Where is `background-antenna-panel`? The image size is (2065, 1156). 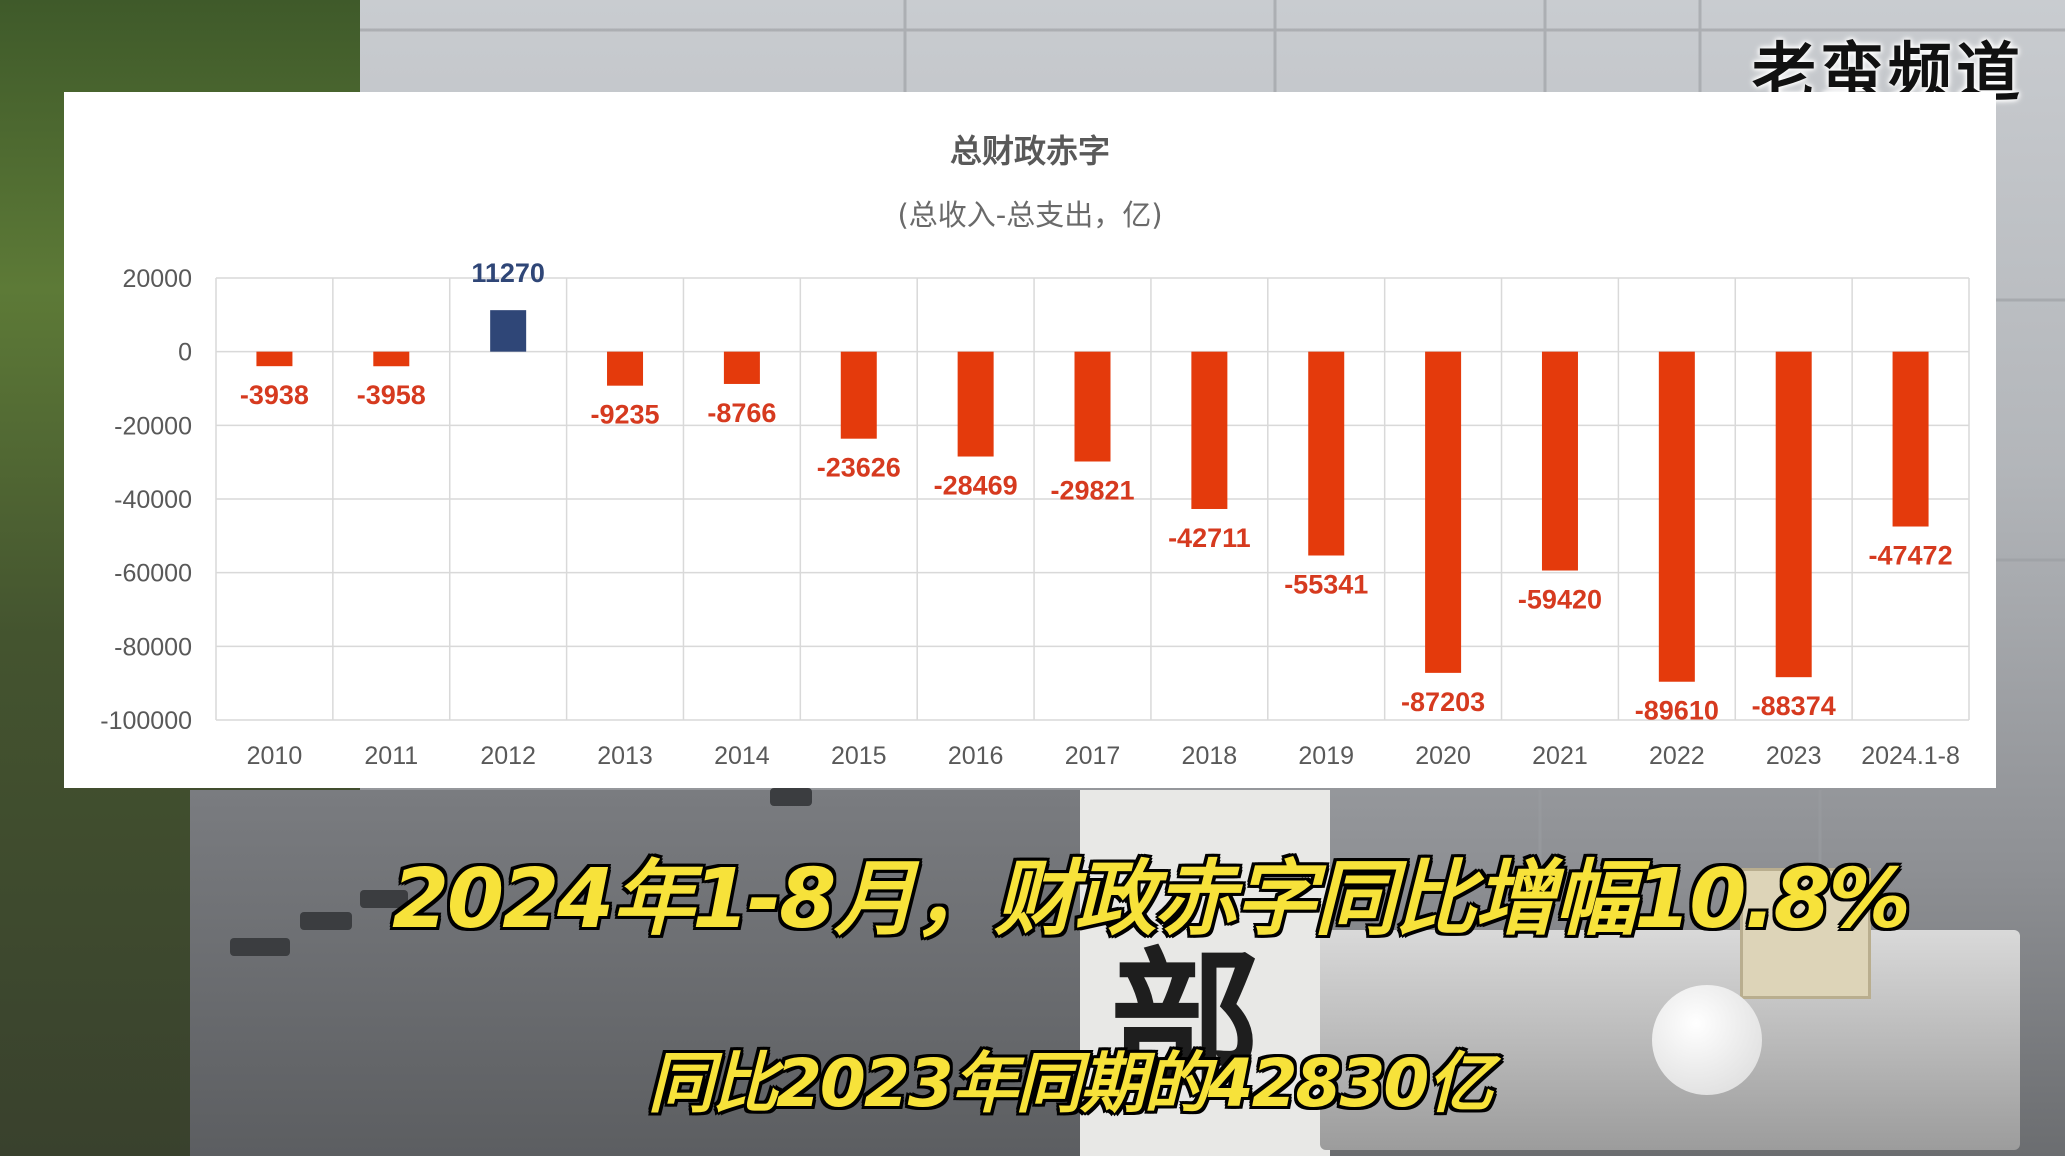
background-antenna-panel is located at coordinates (1805, 933).